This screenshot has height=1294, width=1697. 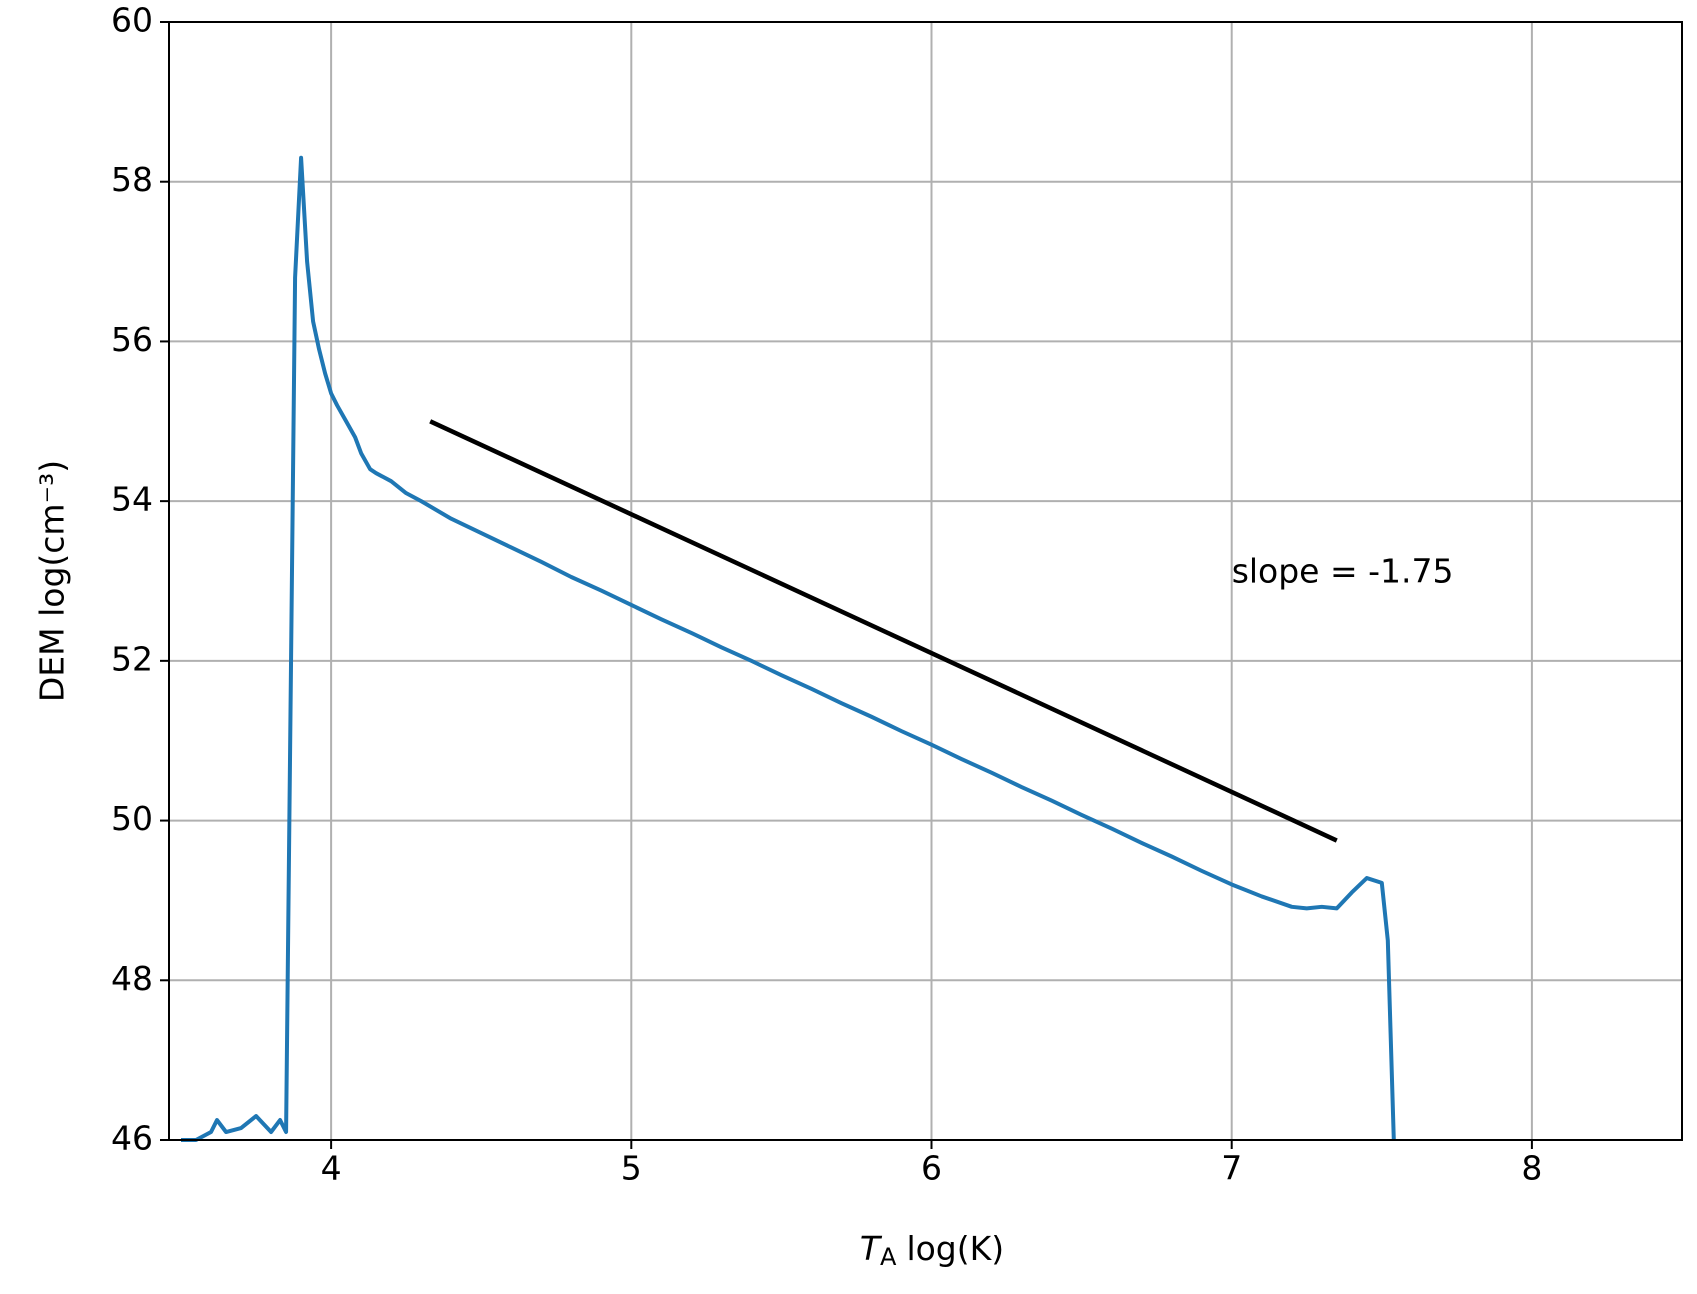 I want to click on x-tick-label: 6, so click(x=931, y=1168).